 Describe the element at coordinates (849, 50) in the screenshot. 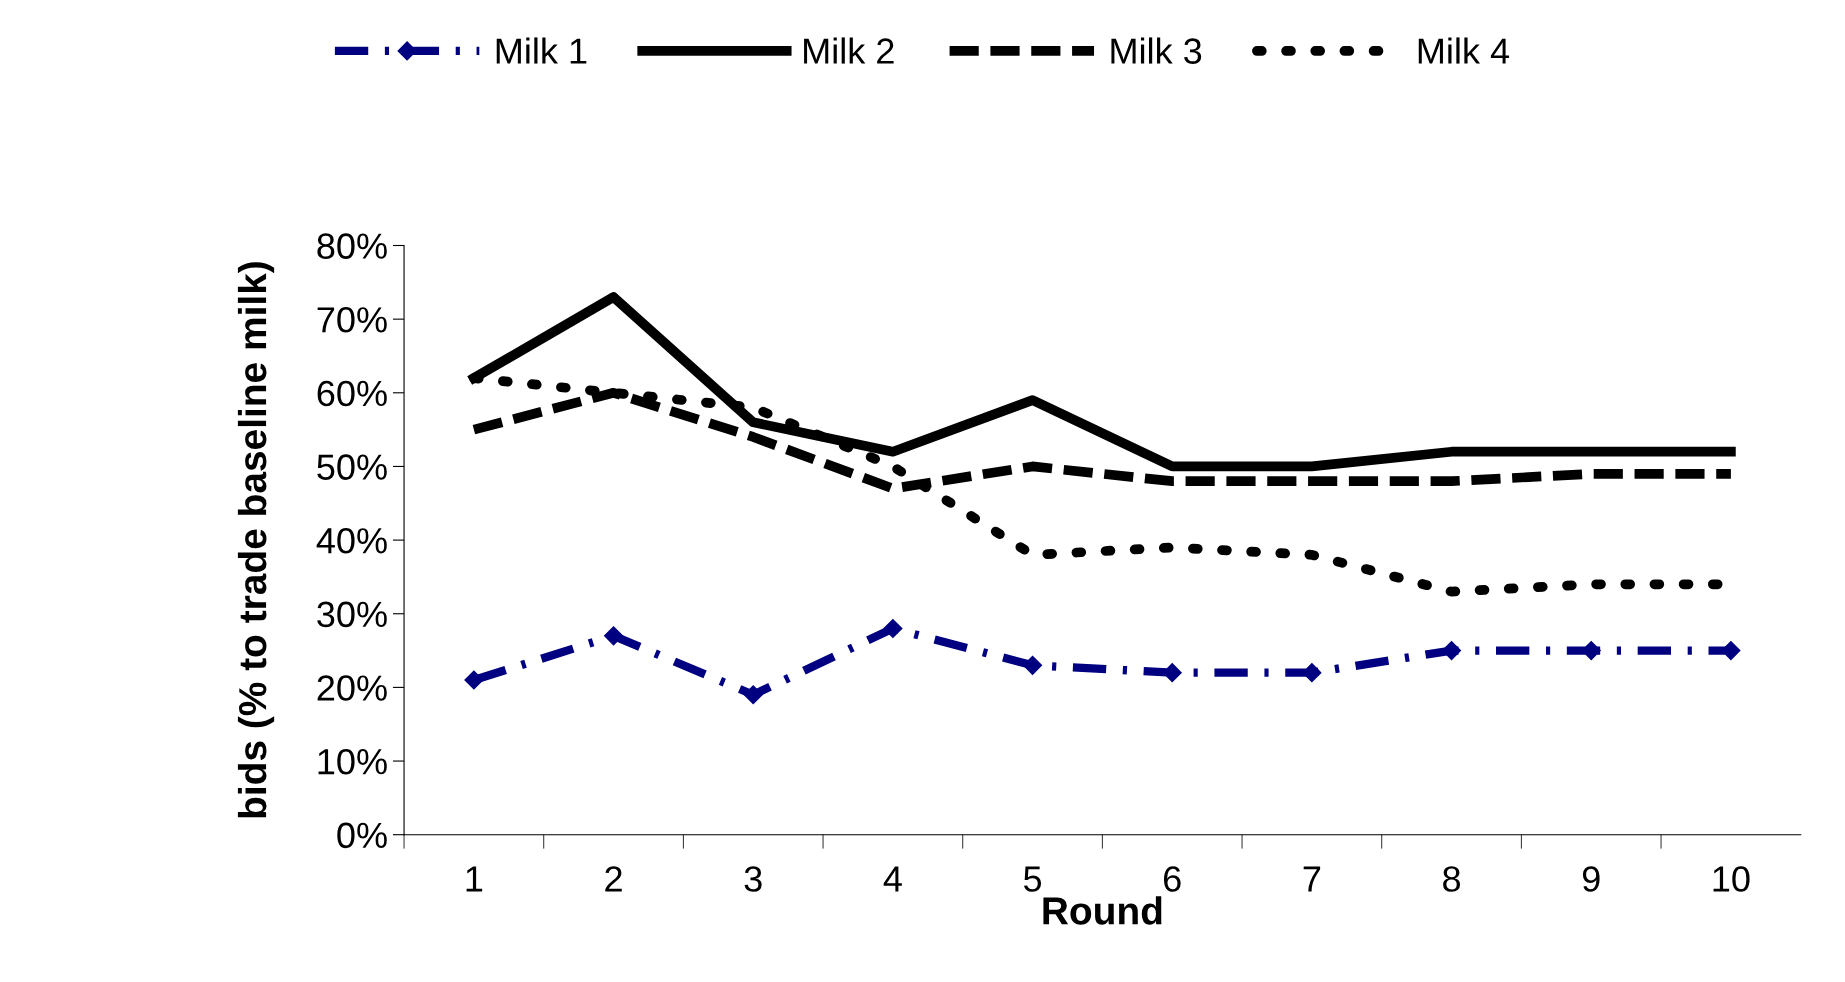

I see `legend-label: Milk 2` at that location.